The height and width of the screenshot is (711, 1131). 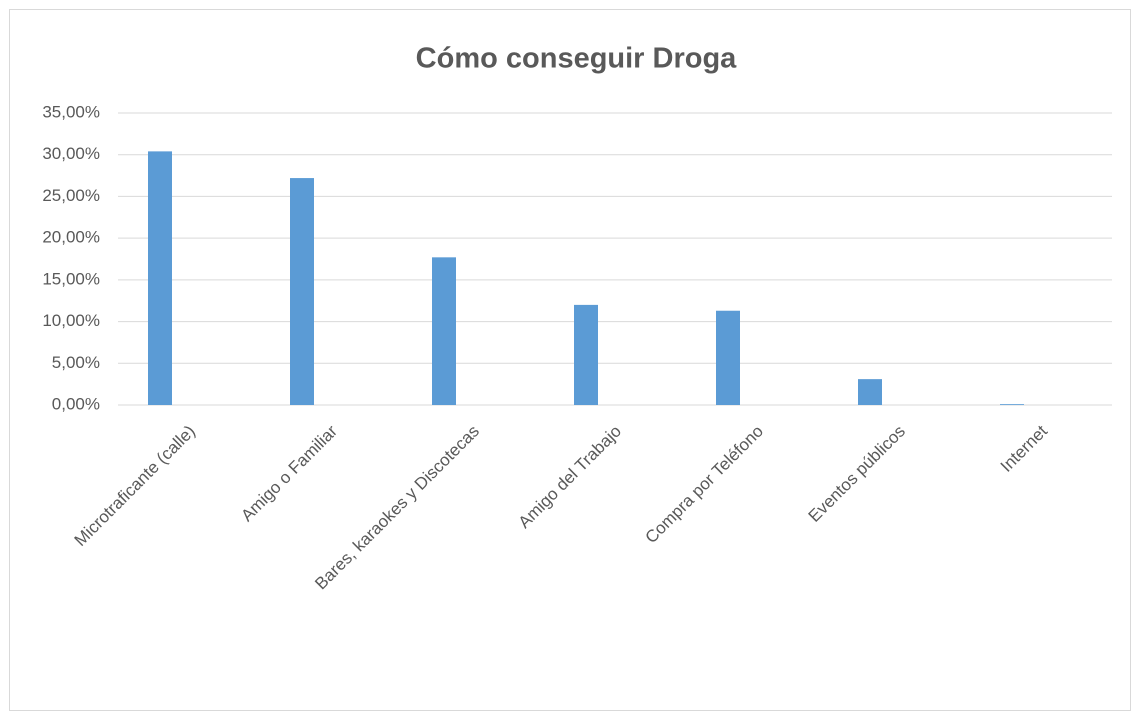 I want to click on y-tick-label: 10,00%, so click(x=71, y=320).